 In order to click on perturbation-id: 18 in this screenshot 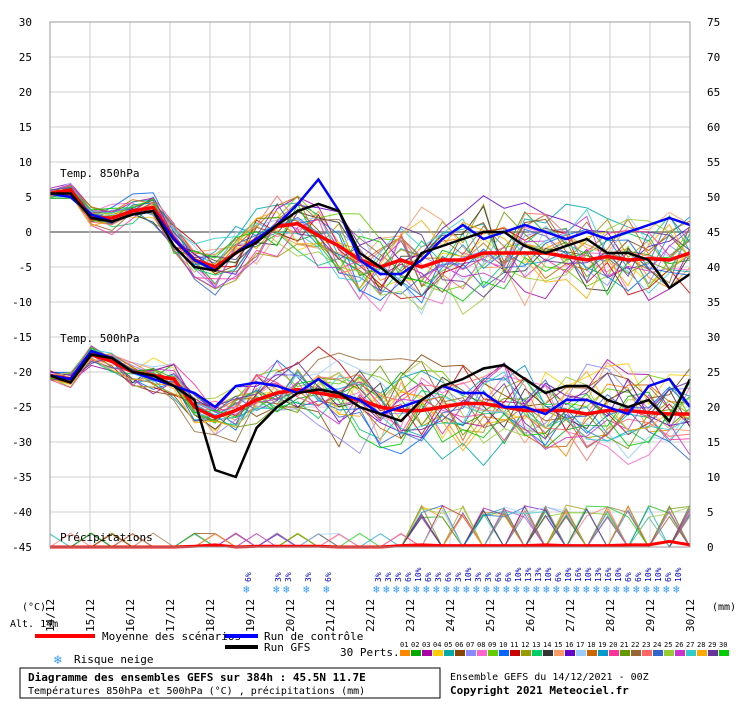, I will do `click(591, 645)`.